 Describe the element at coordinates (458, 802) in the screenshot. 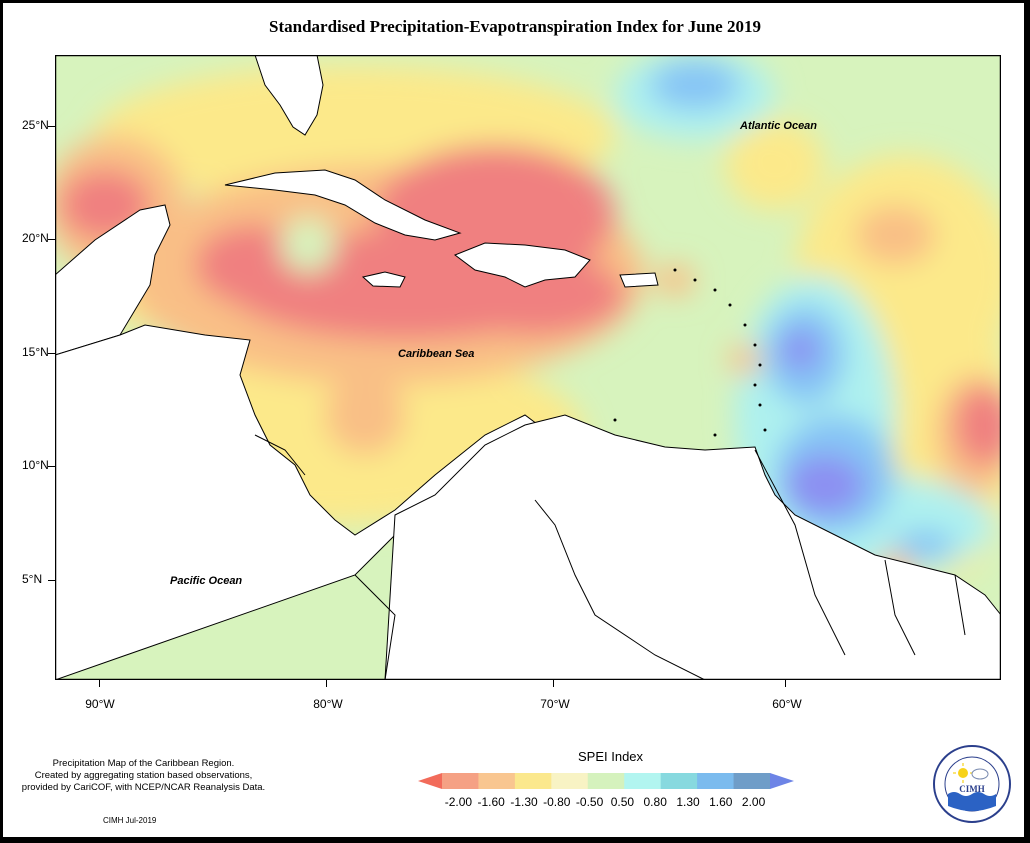

I see `legend-tick-label: -2.00` at that location.